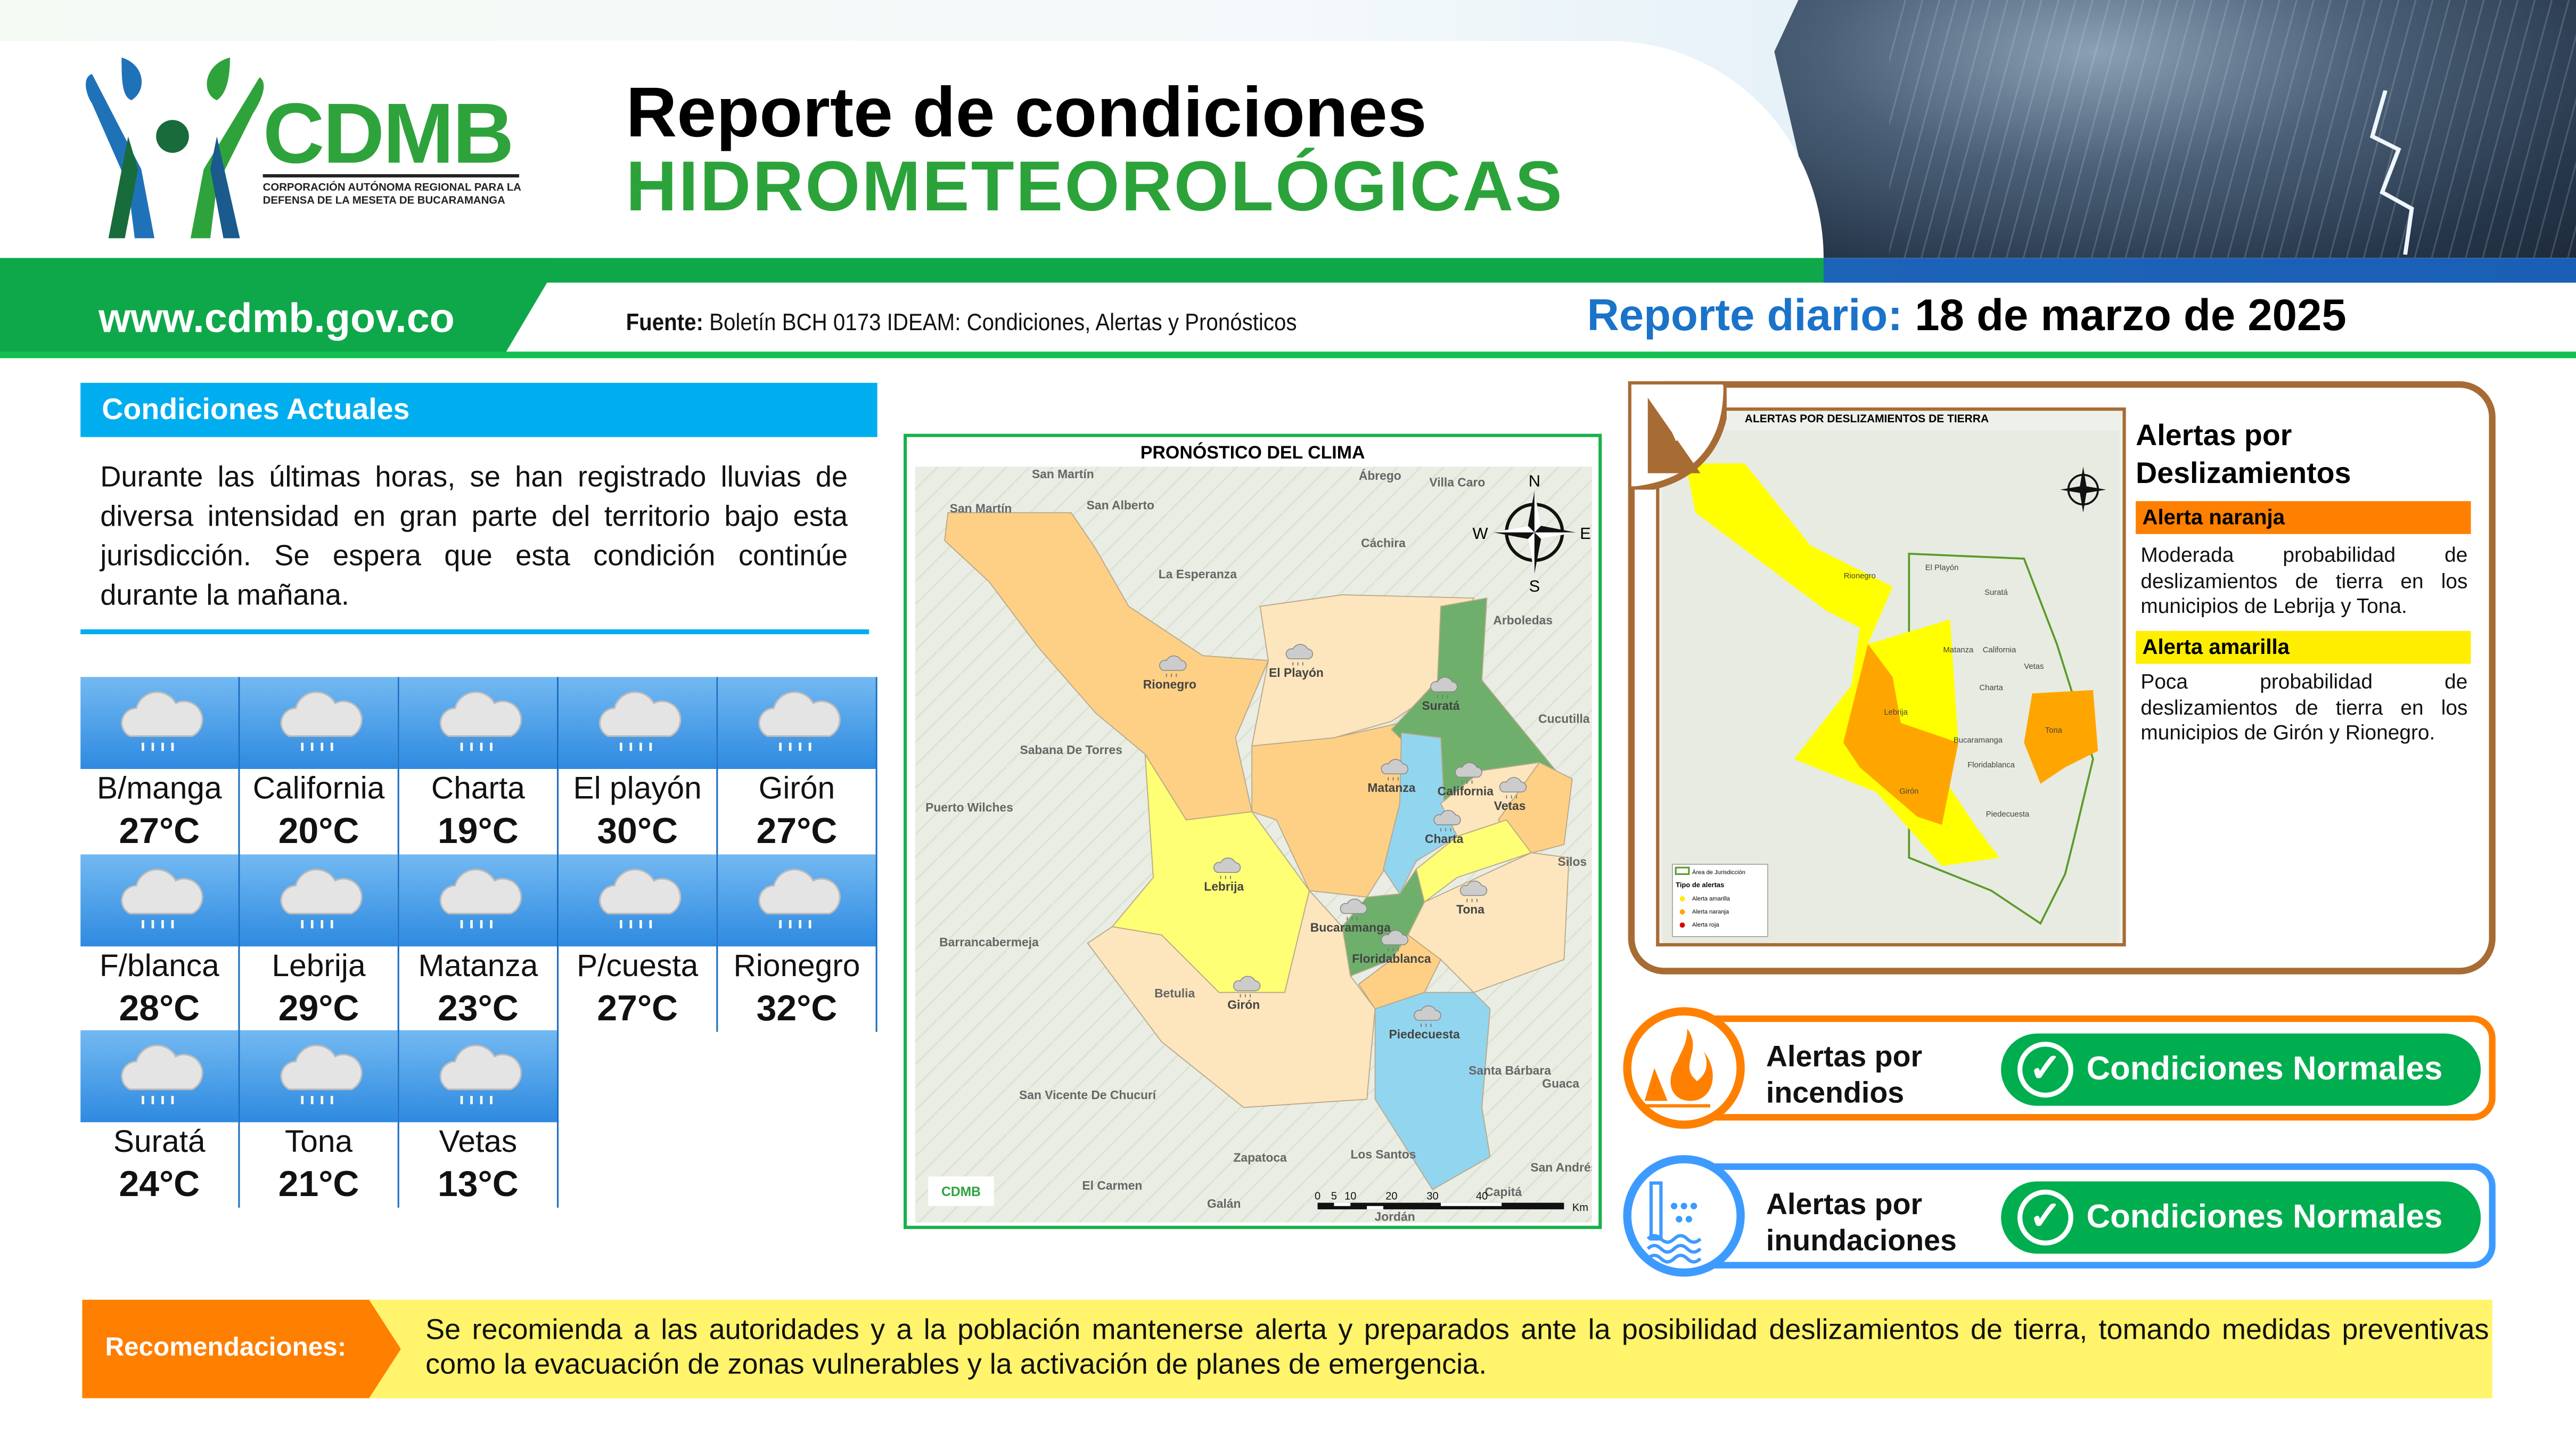 The image size is (2576, 1449). What do you see at coordinates (1482, 1196) in the screenshot?
I see `scale-tick: 40` at bounding box center [1482, 1196].